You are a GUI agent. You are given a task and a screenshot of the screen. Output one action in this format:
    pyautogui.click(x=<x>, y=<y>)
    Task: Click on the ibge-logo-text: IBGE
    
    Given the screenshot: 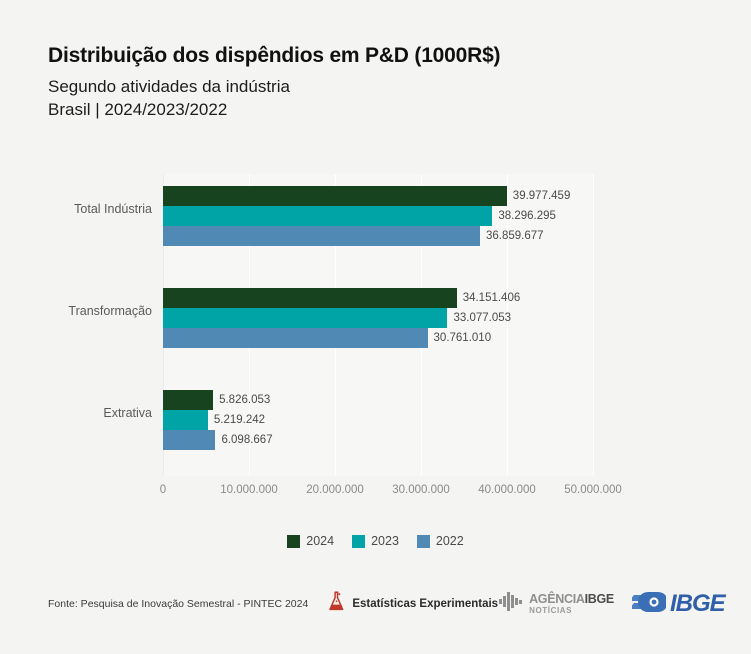 What is the action you would take?
    pyautogui.click(x=697, y=603)
    